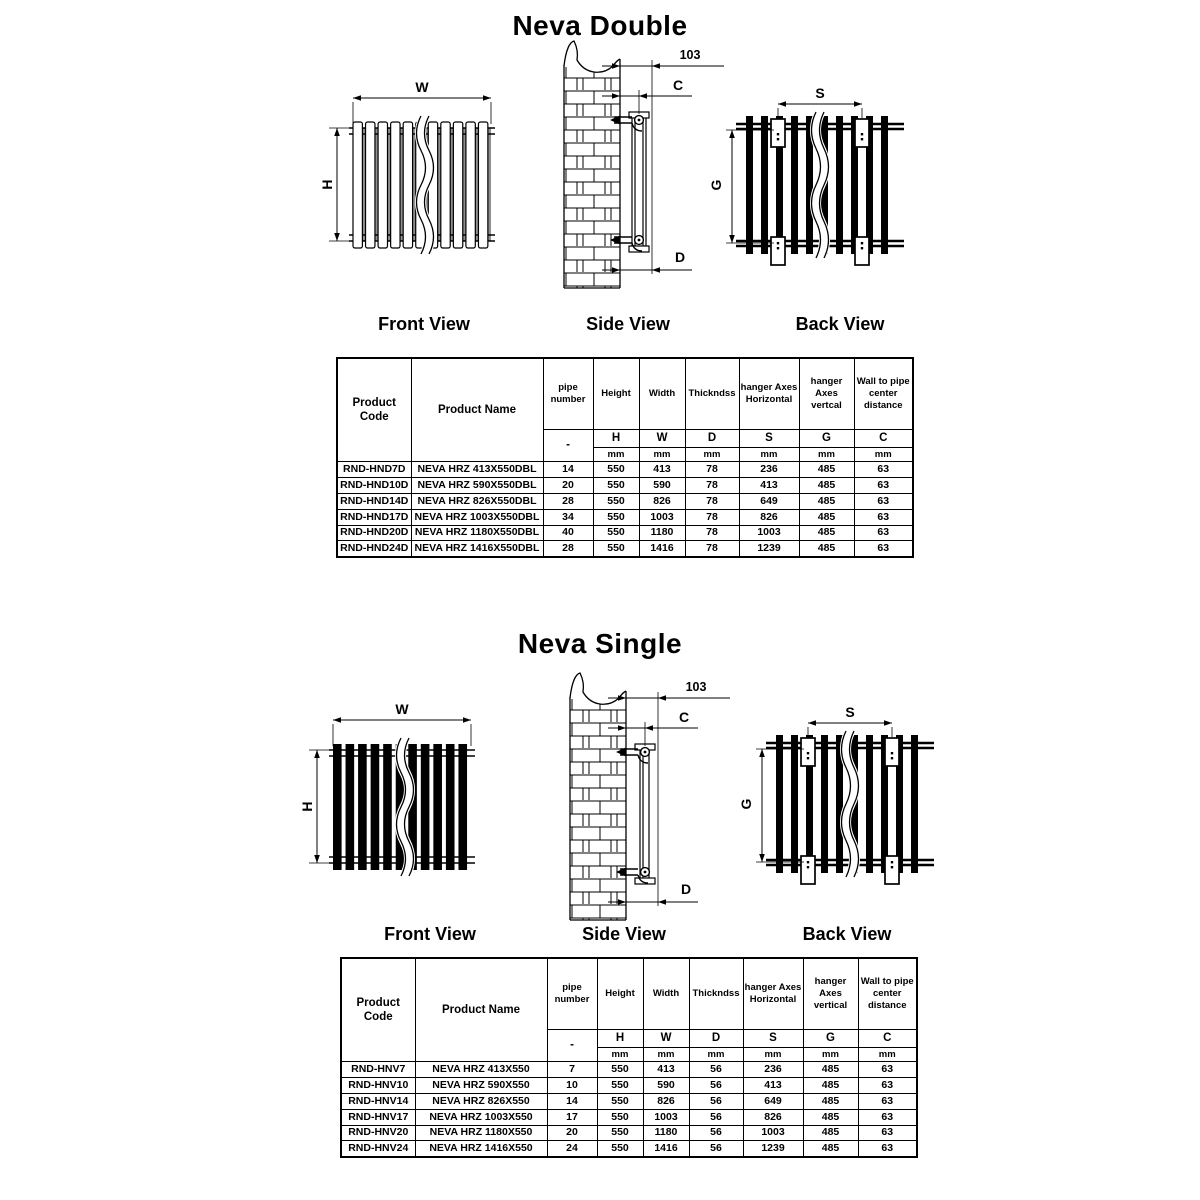 The image size is (1200, 1200). What do you see at coordinates (600, 643) in the screenshot?
I see `section-title-neva-single: Neva Single` at bounding box center [600, 643].